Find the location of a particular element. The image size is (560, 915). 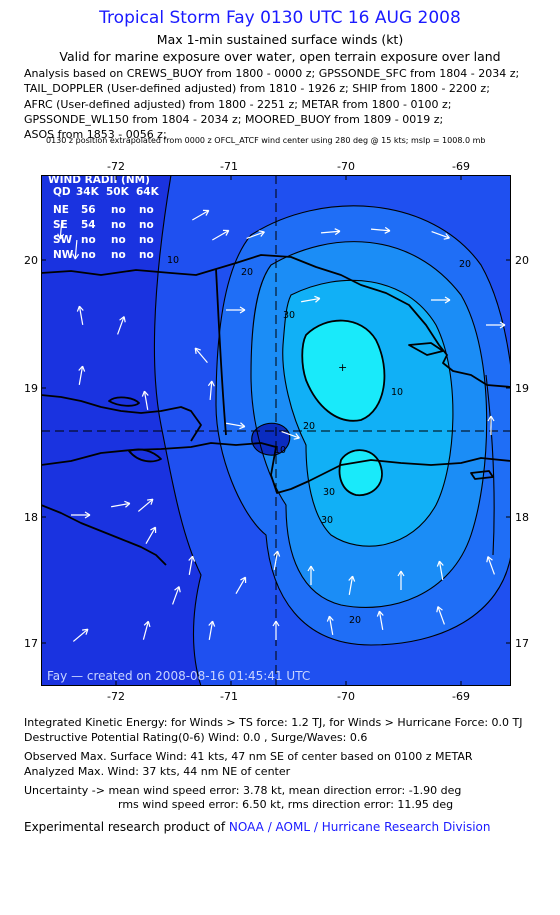

x-tick-bottom: -72 is located at coordinates (116, 696).